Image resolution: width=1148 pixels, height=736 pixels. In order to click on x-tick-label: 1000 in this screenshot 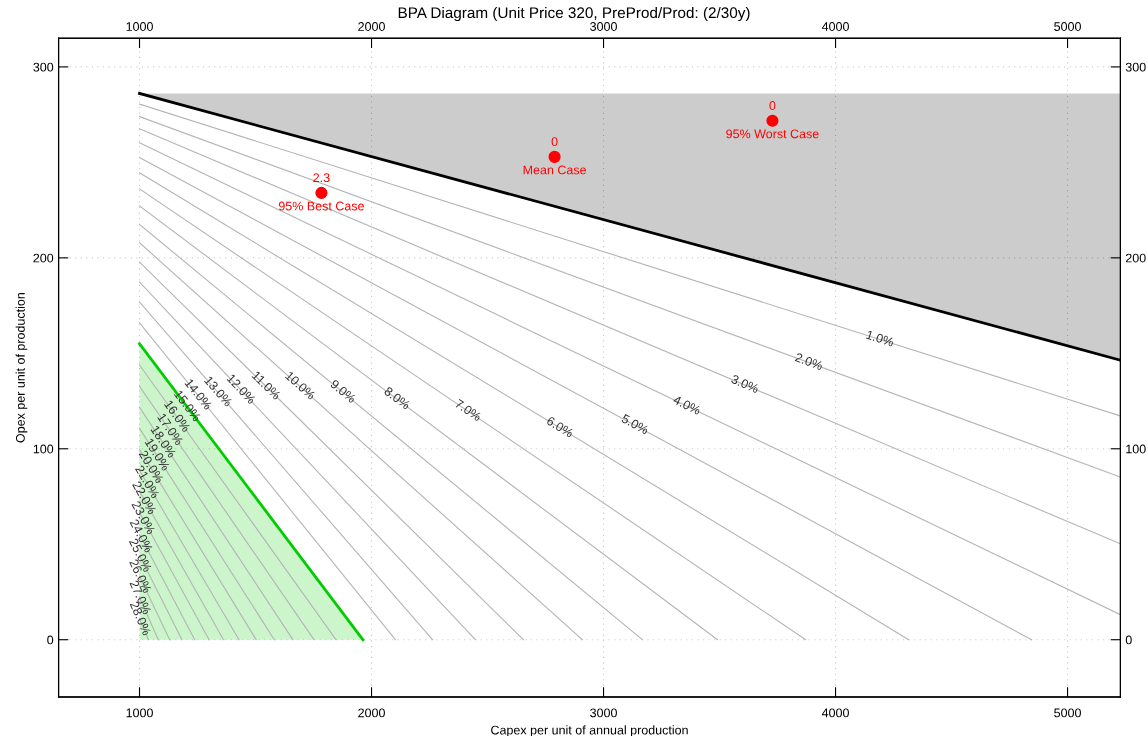, I will do `click(139, 26)`.